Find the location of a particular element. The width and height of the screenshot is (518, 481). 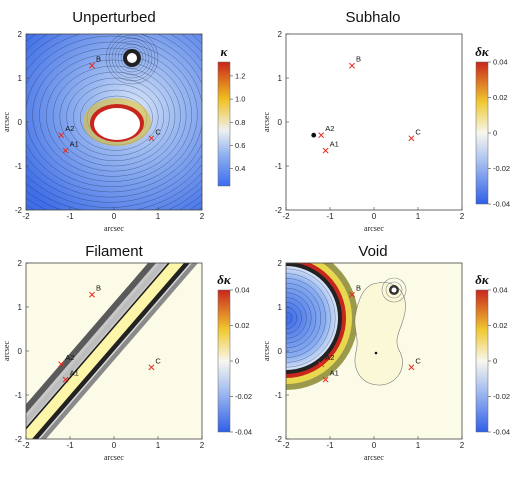

panel-unperturbed: Unperturbed is located at coordinates (114, 110).